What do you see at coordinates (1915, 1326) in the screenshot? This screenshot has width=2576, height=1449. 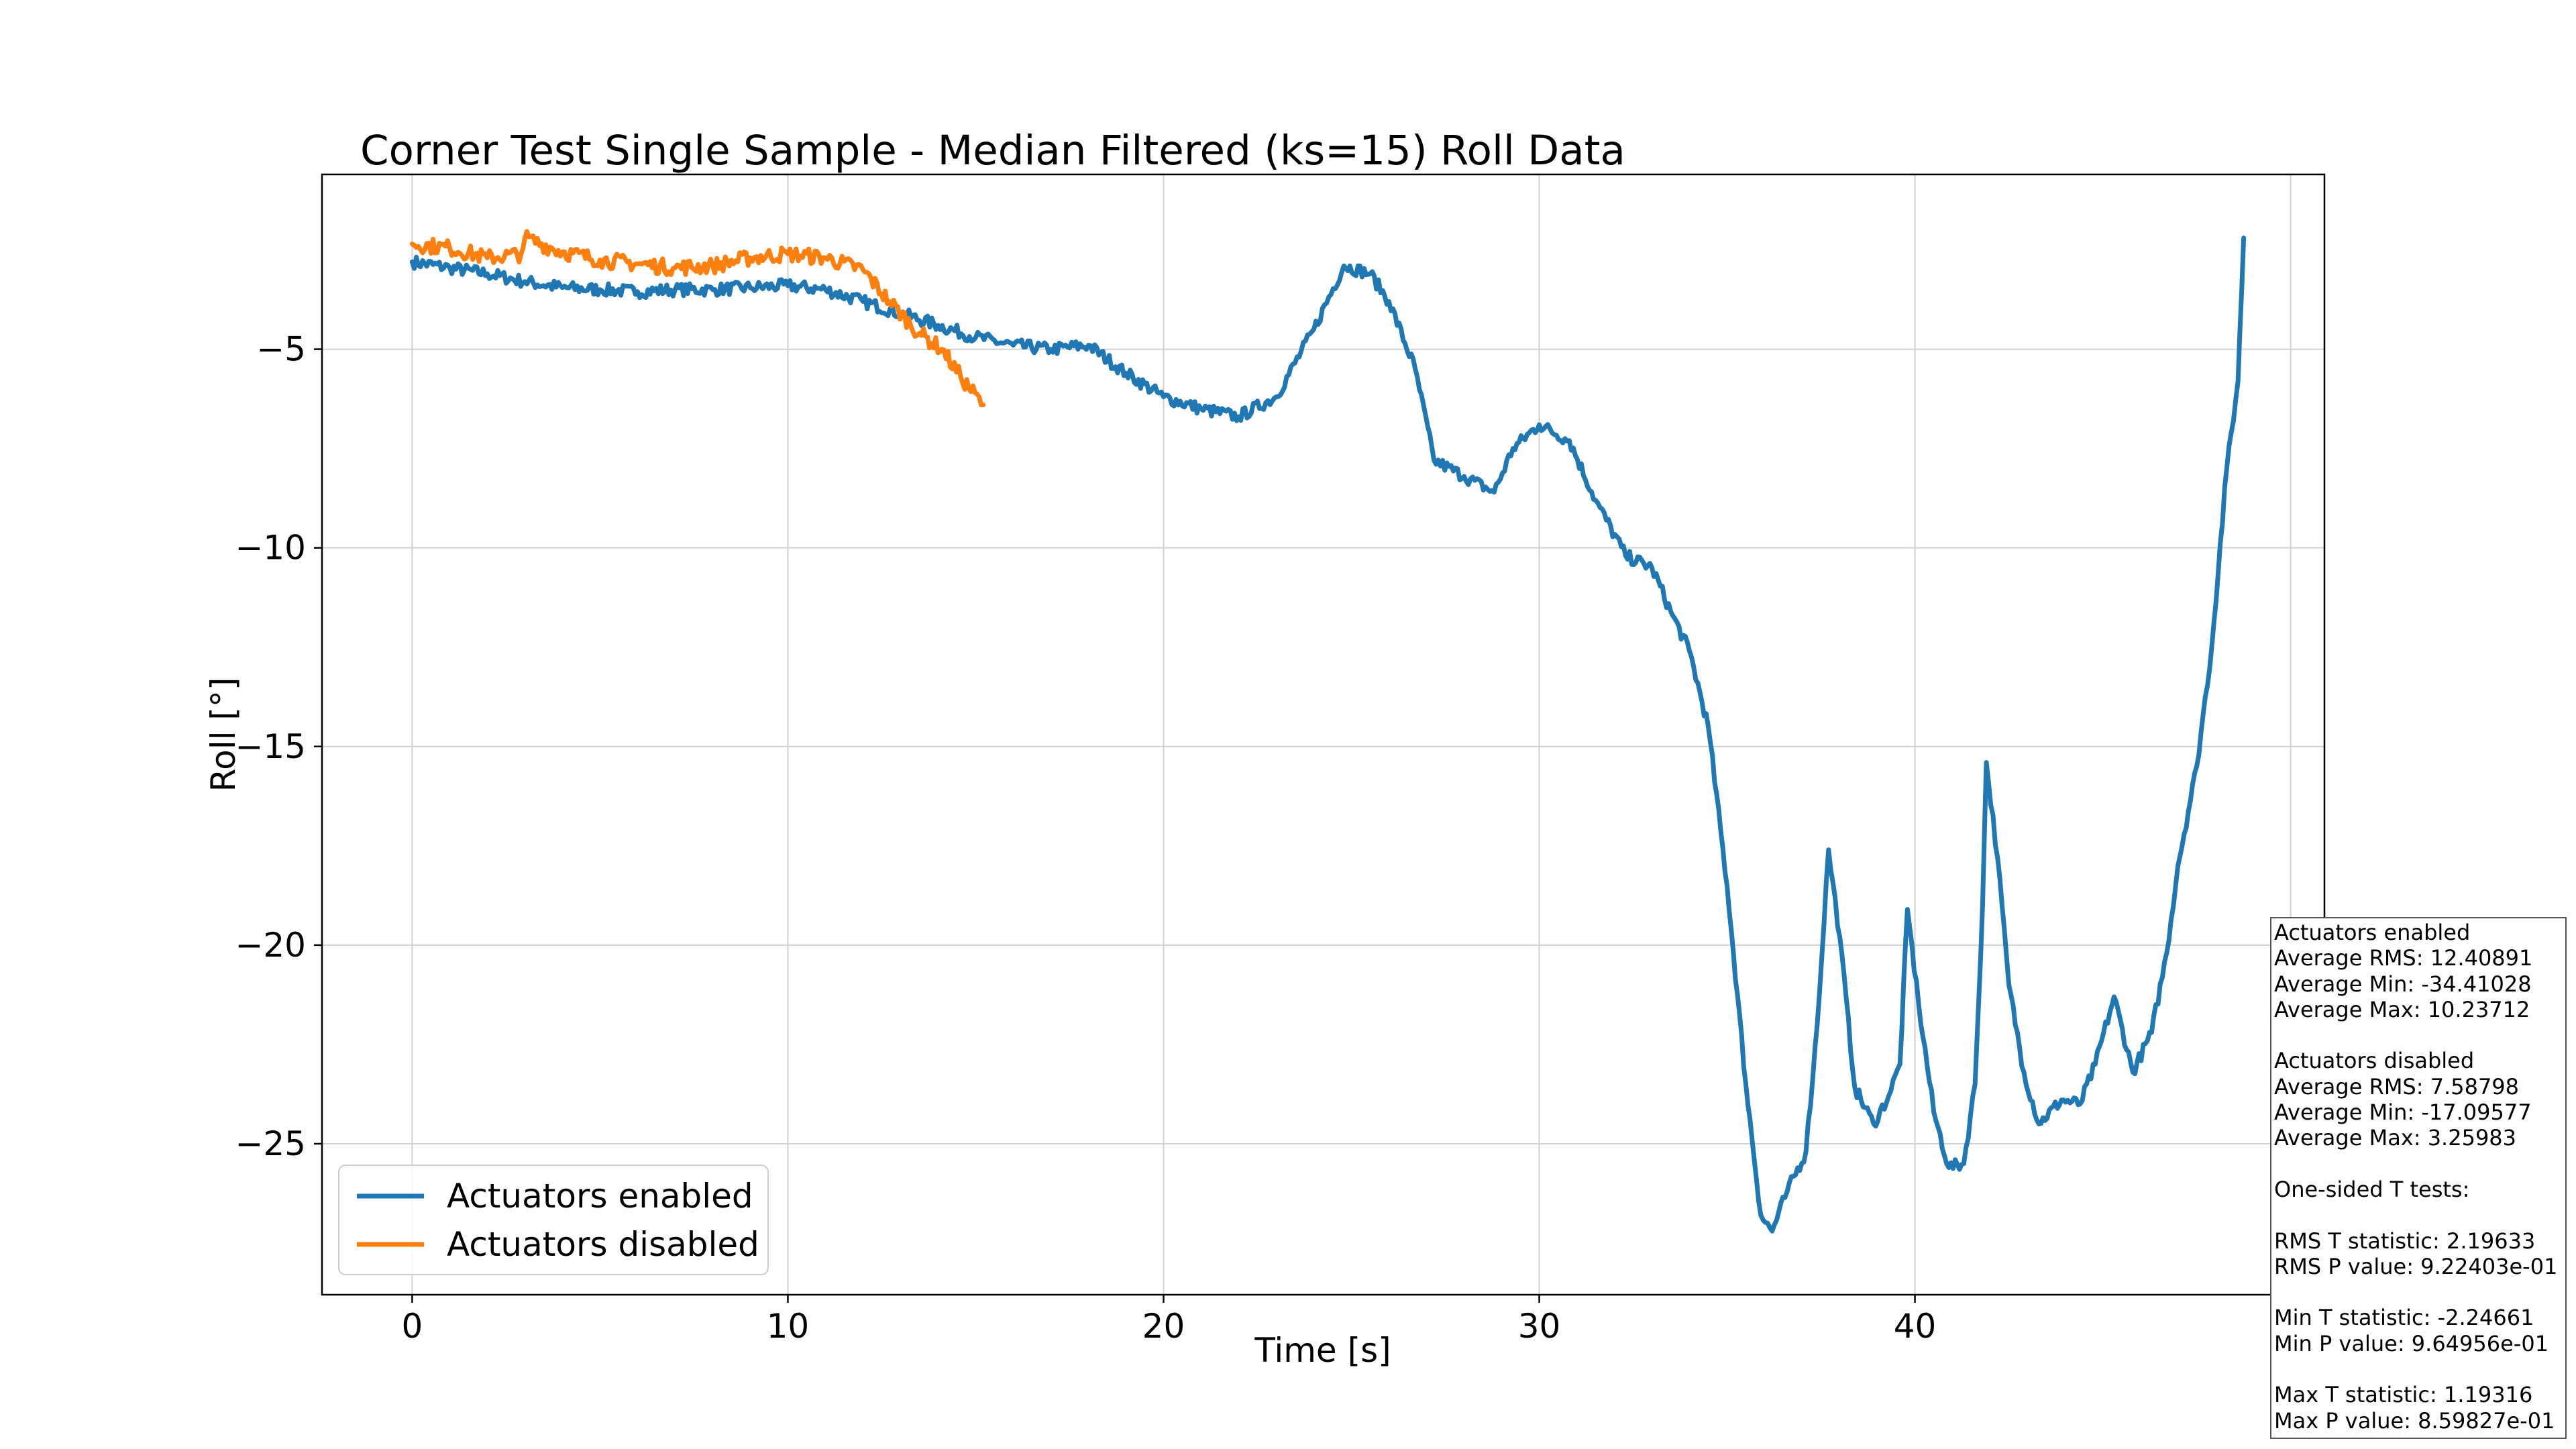 I see `x-tick-label: 40` at bounding box center [1915, 1326].